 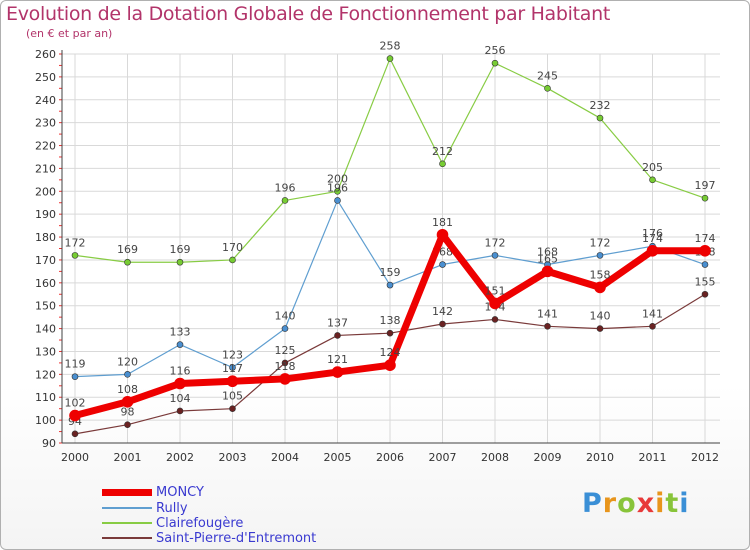 What do you see at coordinates (69, 33) in the screenshot?
I see `chart-subtitle: (en € et par an)` at bounding box center [69, 33].